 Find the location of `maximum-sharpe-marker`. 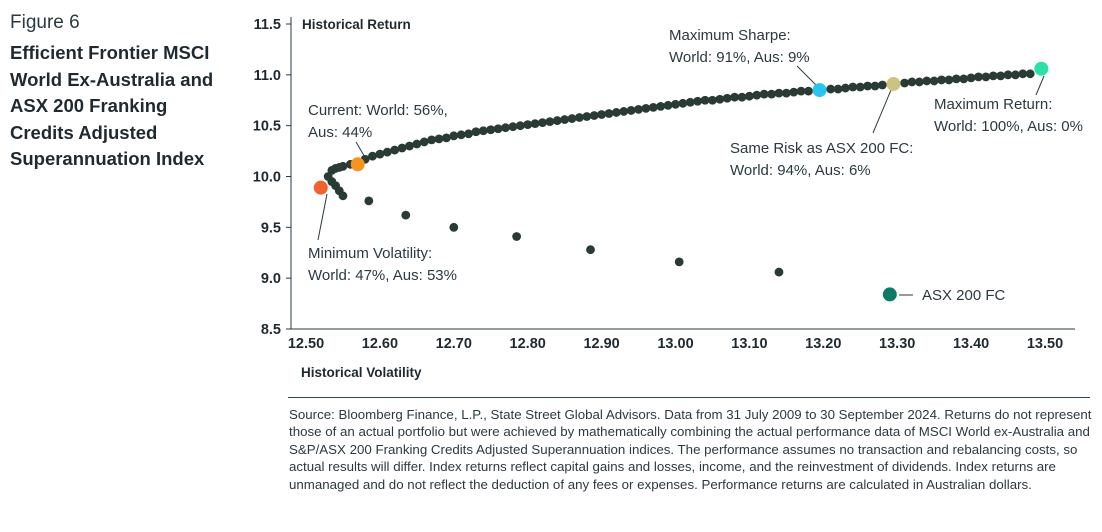

maximum-sharpe-marker is located at coordinates (819, 90).